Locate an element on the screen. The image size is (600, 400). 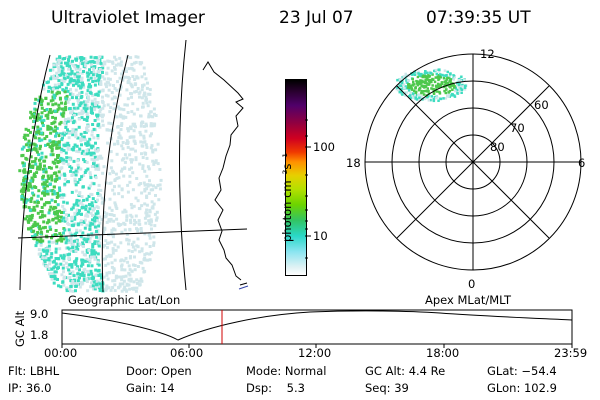
time-tick-1800: 18:00 is located at coordinates (443, 353).